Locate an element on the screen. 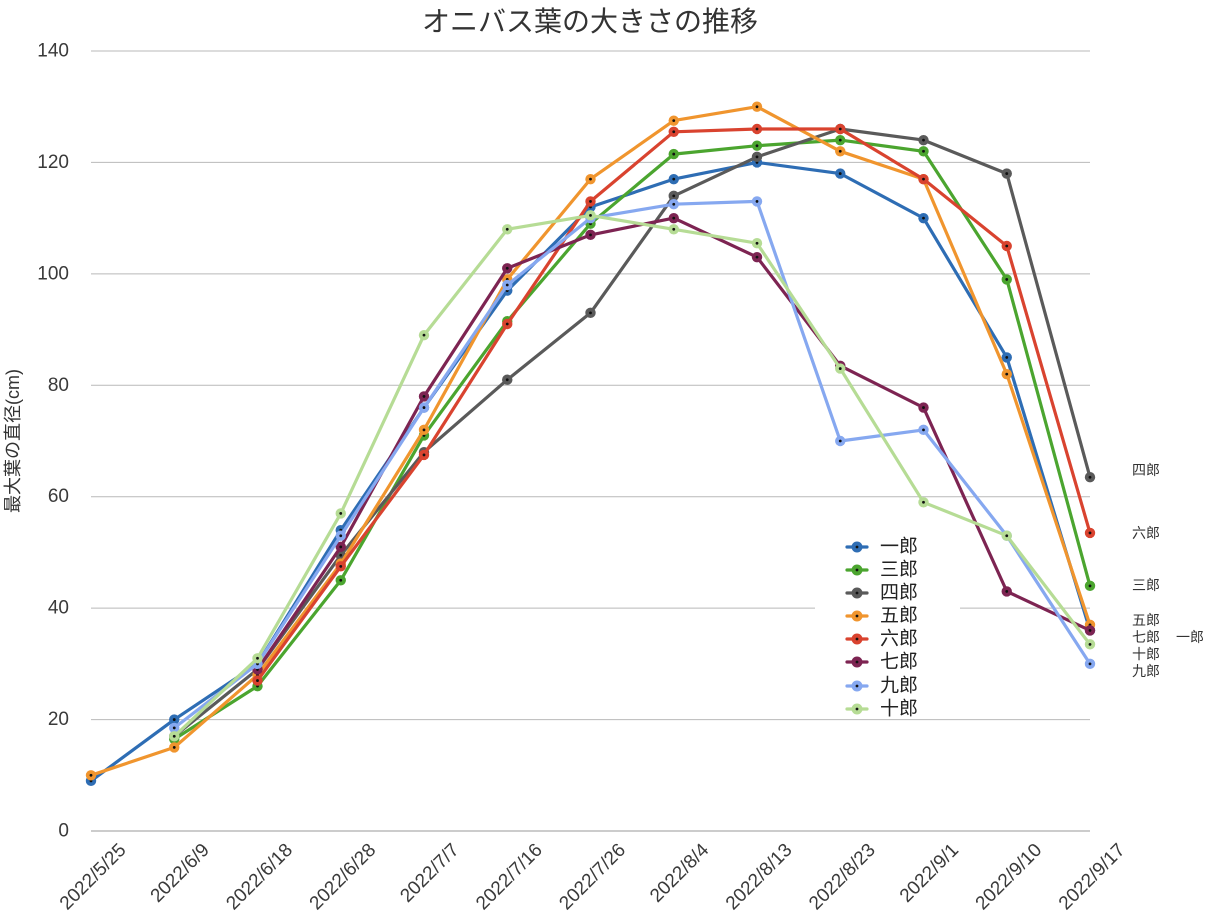 Image resolution: width=1220 pixels, height=922 pixels. end-label: 七郎 is located at coordinates (1146, 637).